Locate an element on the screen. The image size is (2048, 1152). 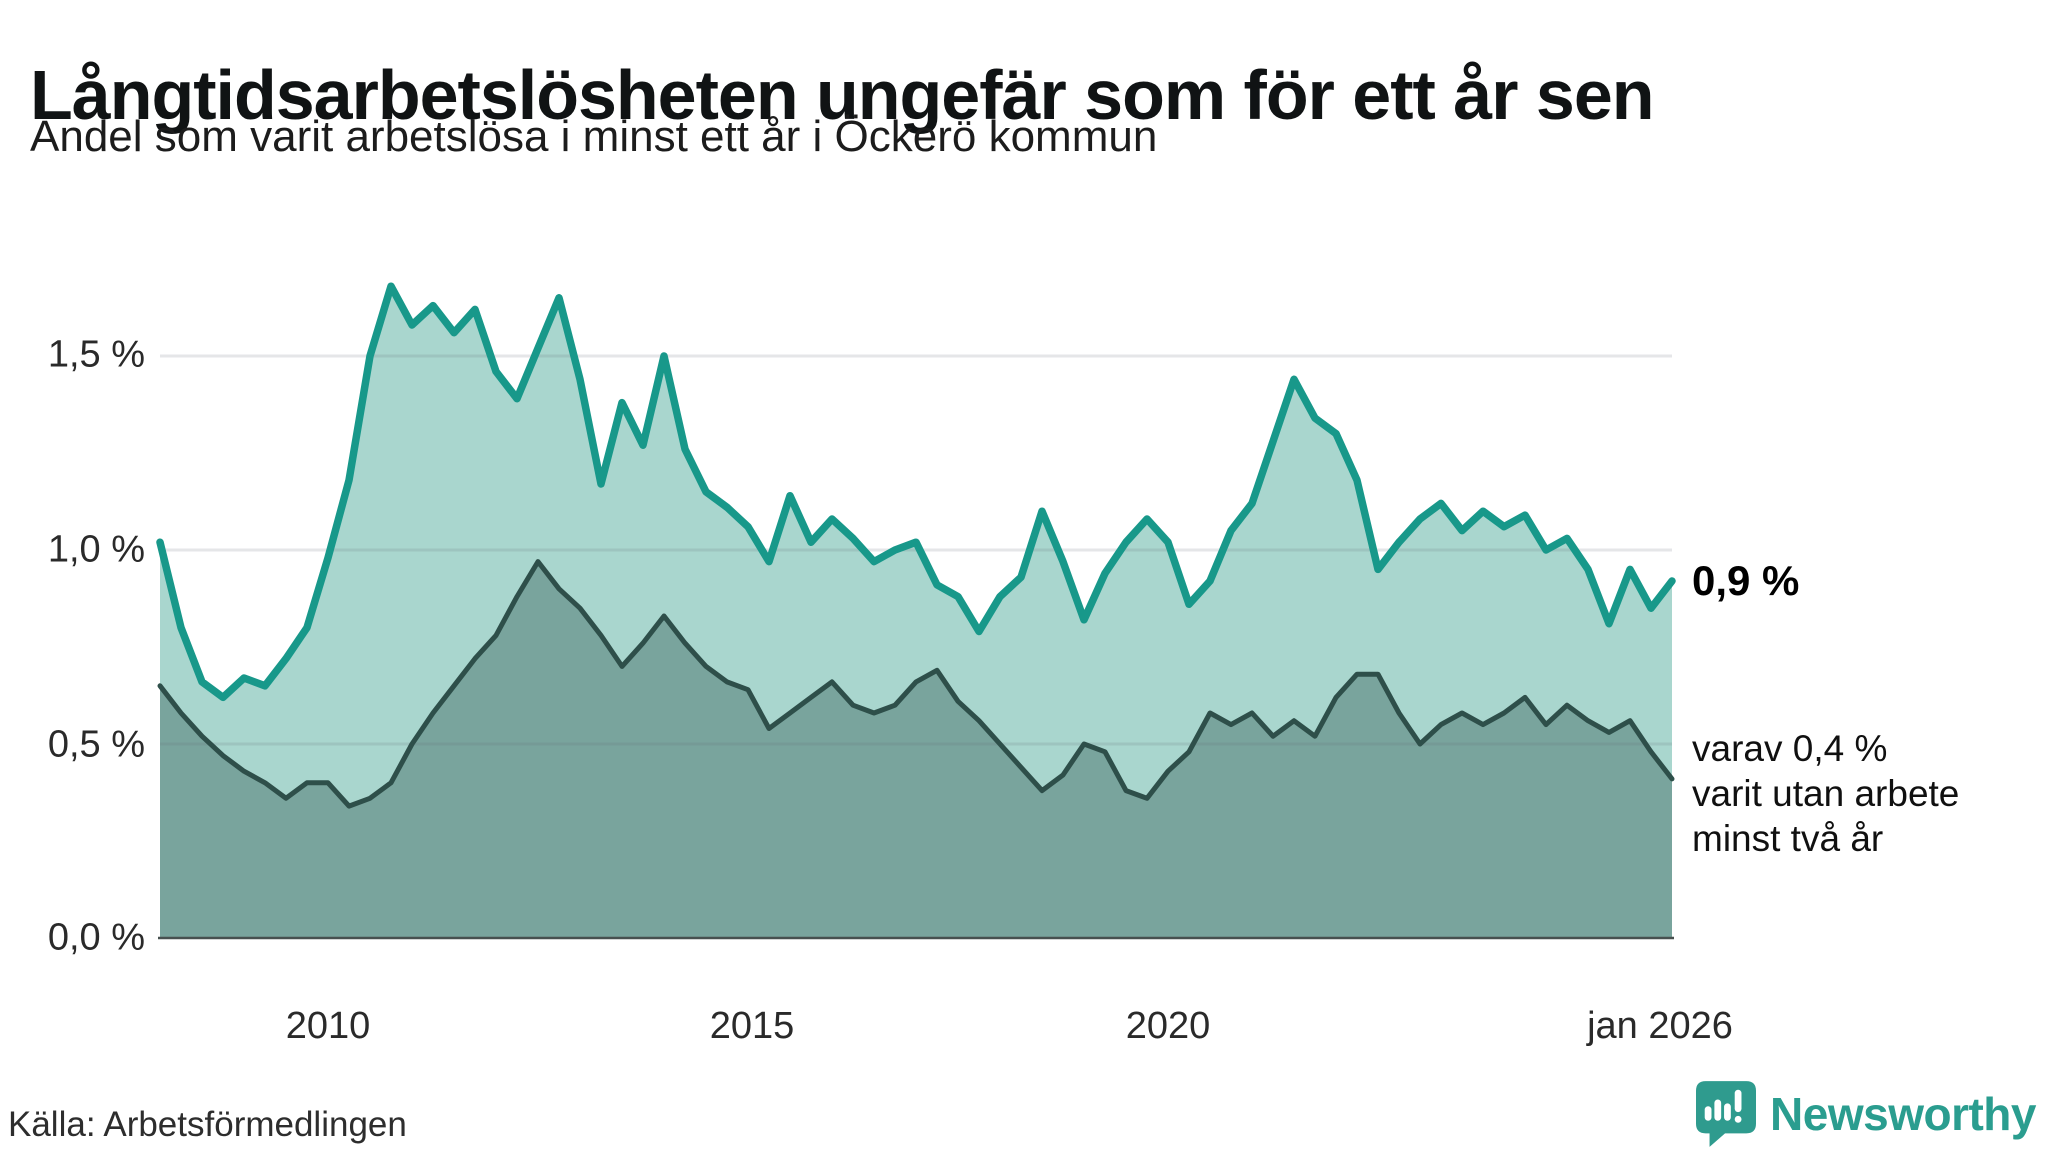
newsworthy-brand: Newsworthy is located at coordinates (1866, 1114).